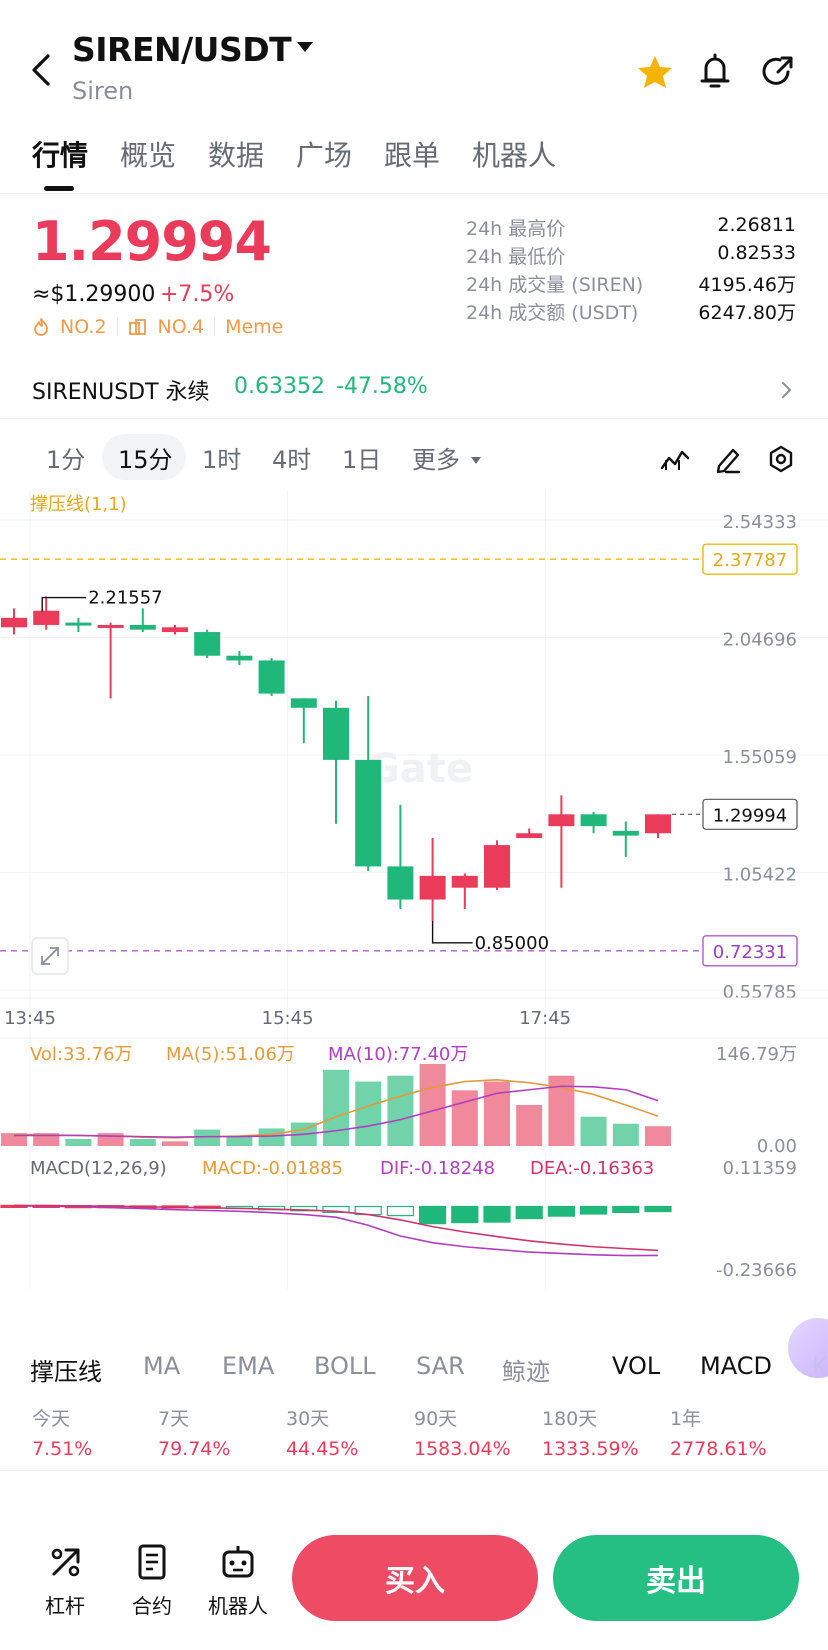 The width and height of the screenshot is (828, 1650). What do you see at coordinates (636, 1366) in the screenshot?
I see `ind-tab-vol: VOL` at bounding box center [636, 1366].